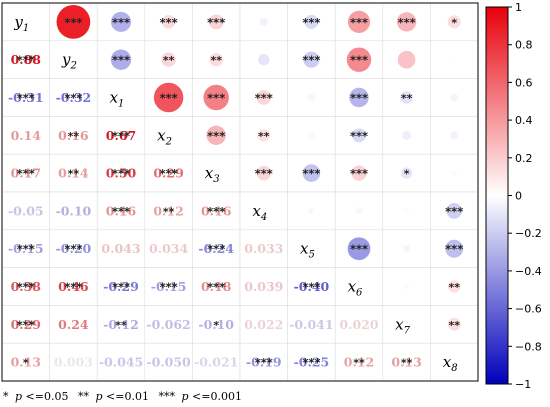 The height and width of the screenshot is (407, 550). What do you see at coordinates (528, 346) in the screenshot?
I see `colorbar-tick-label: −0.8` at bounding box center [528, 346].